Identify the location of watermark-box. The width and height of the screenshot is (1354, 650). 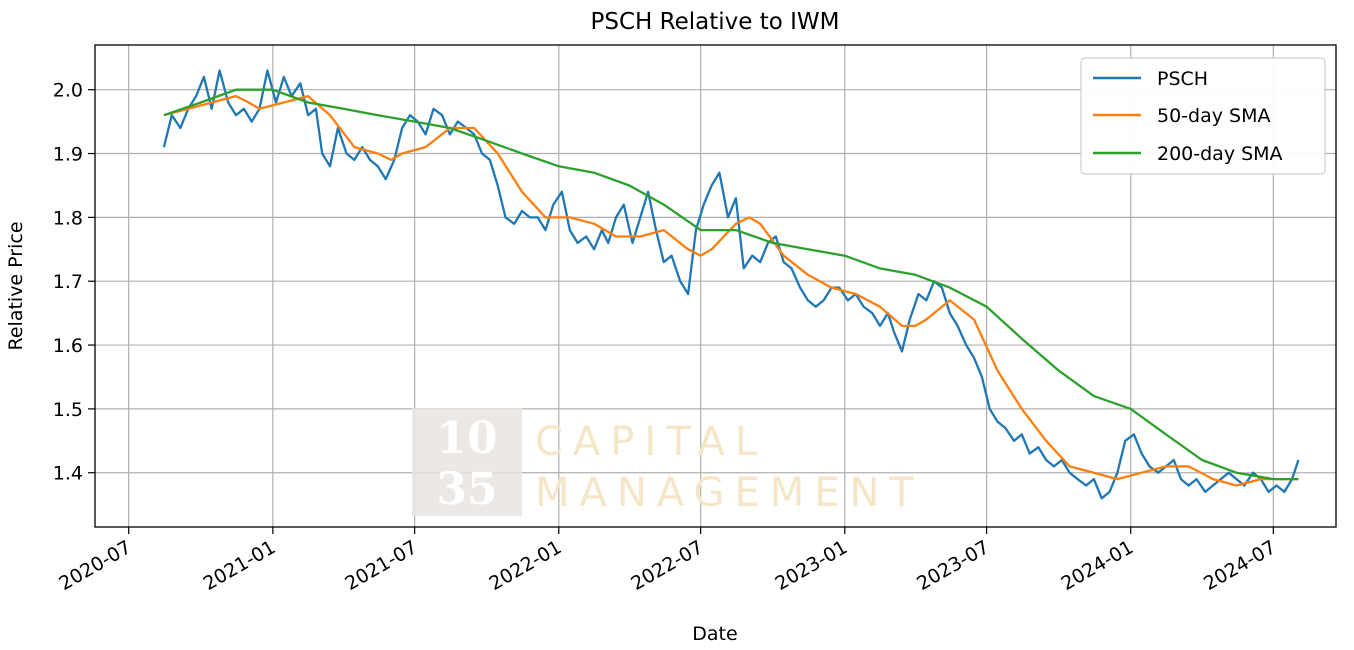
(467, 462).